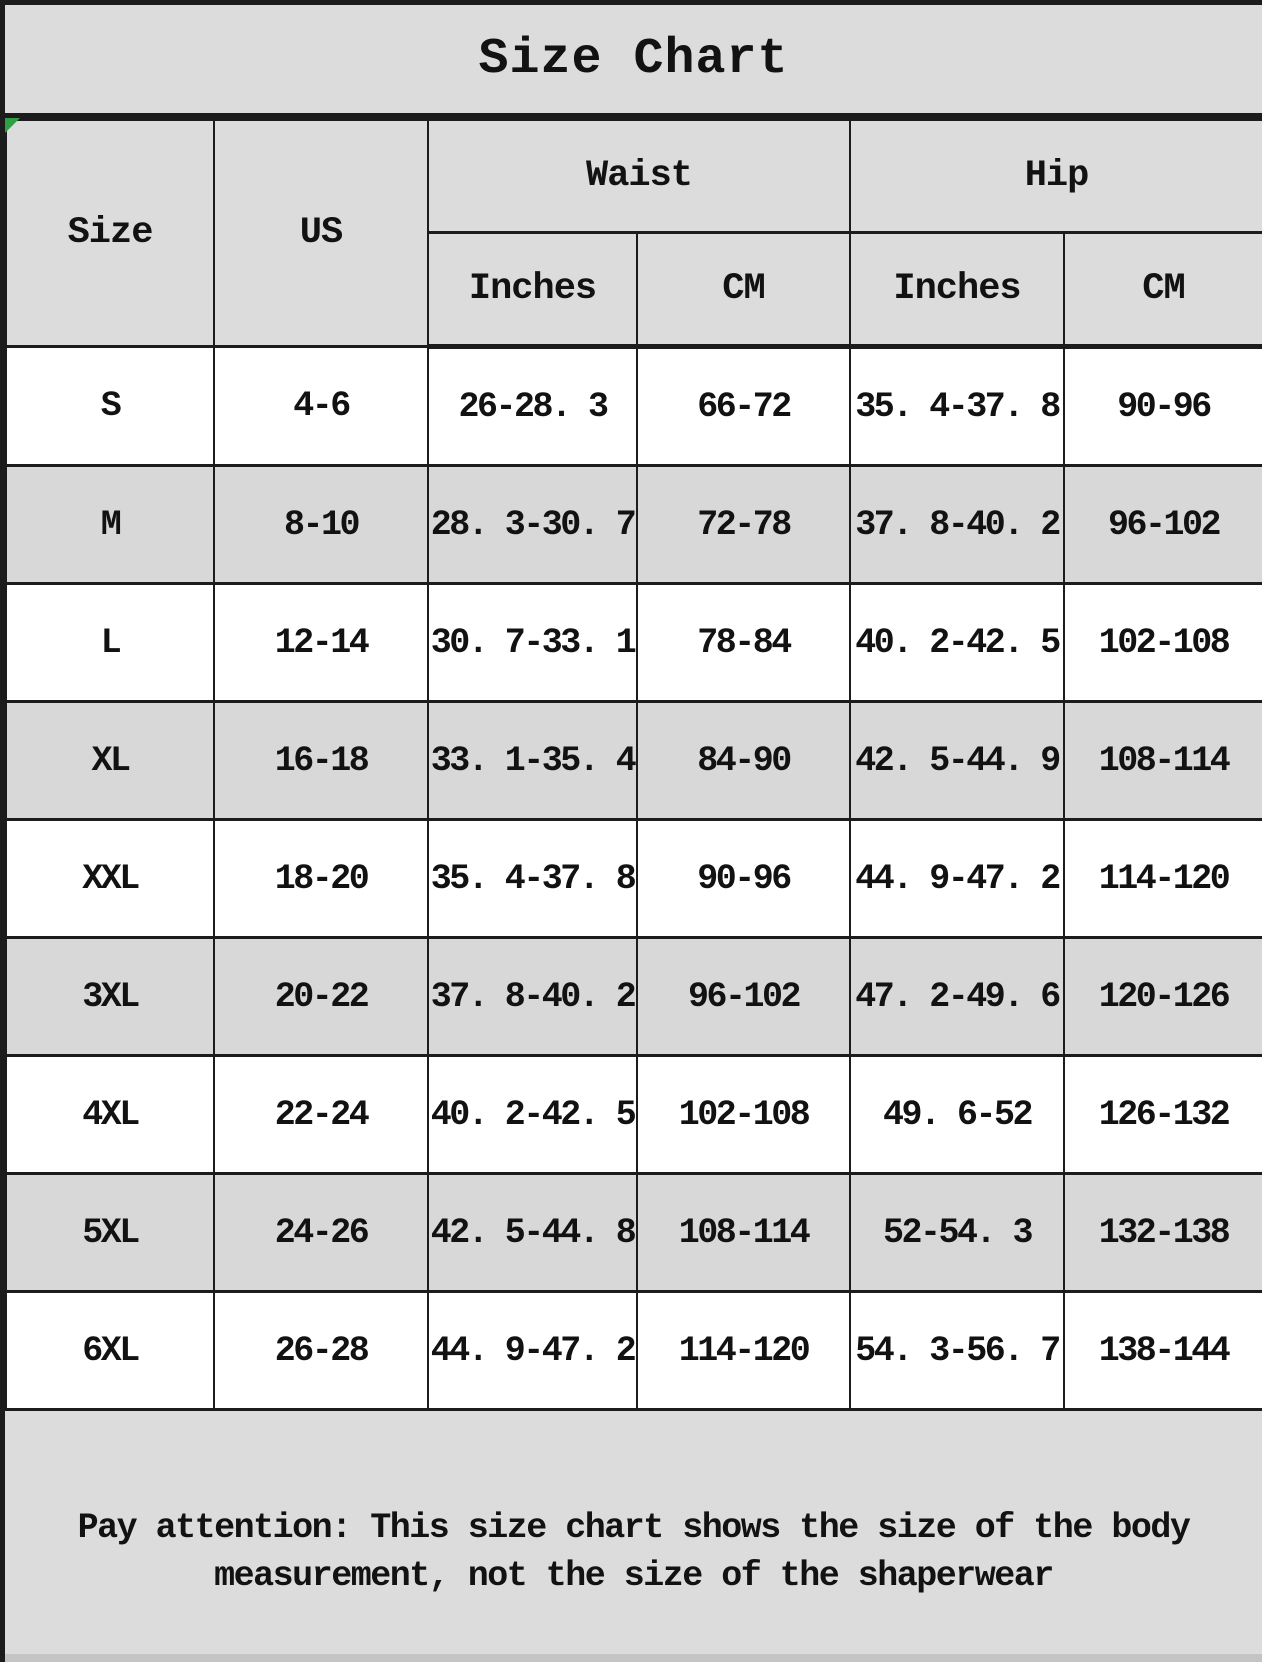 The height and width of the screenshot is (1662, 1262). Describe the element at coordinates (957, 1350) in the screenshot. I see `hip-inches-cell: 54. 3-56. 7` at that location.